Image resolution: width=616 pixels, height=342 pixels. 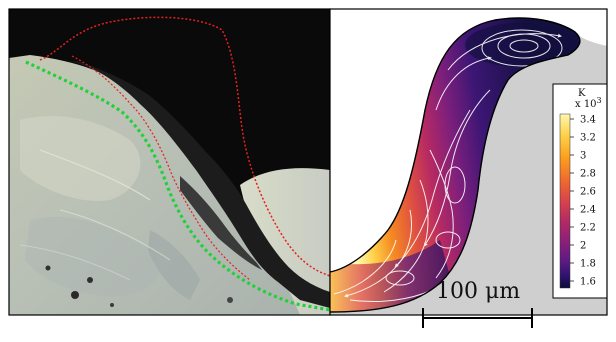 I want to click on colorbar-tick-label: 1.6, so click(x=588, y=282).